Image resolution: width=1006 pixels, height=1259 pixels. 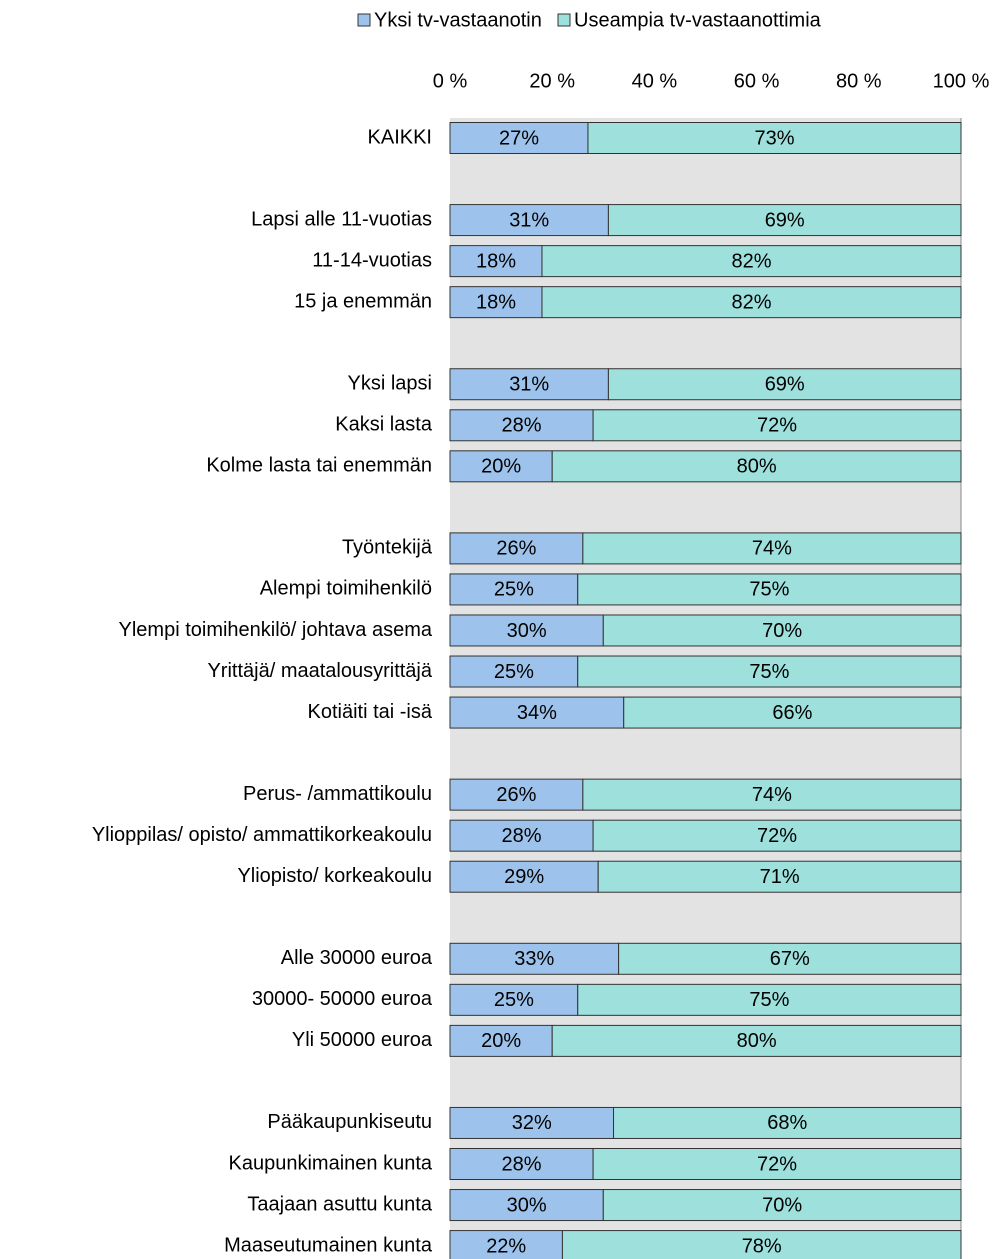 I want to click on category-label: 30000- 50000 euroa, so click(x=342, y=999).